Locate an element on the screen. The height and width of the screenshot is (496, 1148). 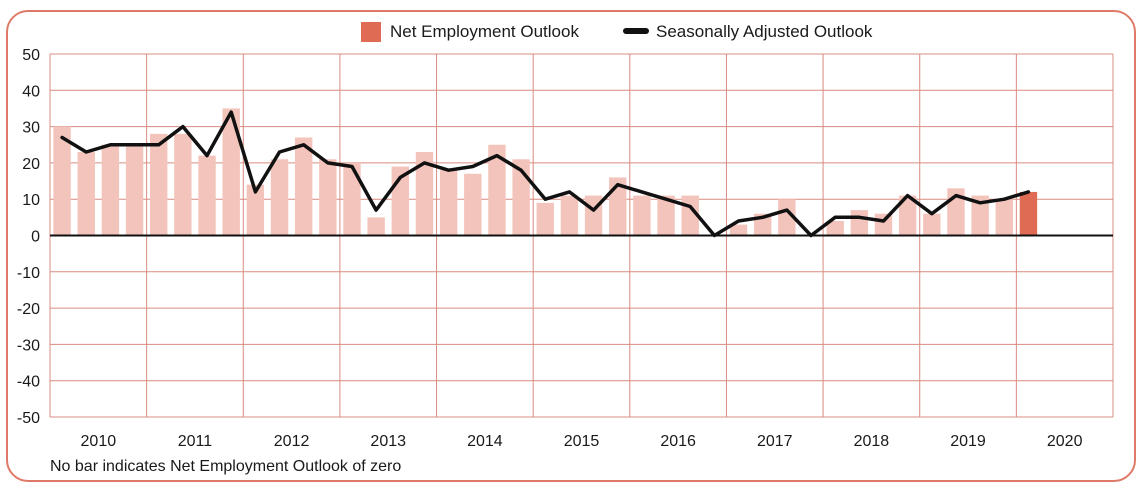
x-tick-label: 2019 is located at coordinates (968, 441).